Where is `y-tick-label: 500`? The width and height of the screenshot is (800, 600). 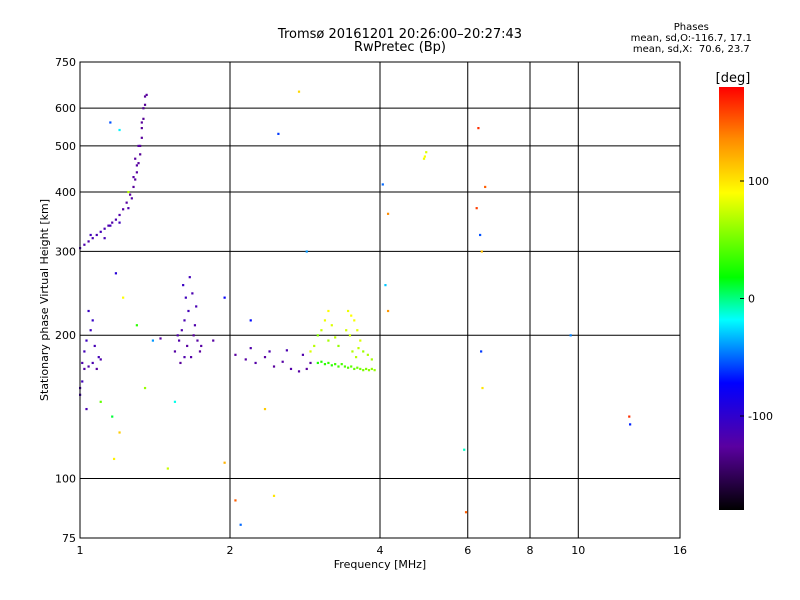
y-tick-label: 500 is located at coordinates (65, 146).